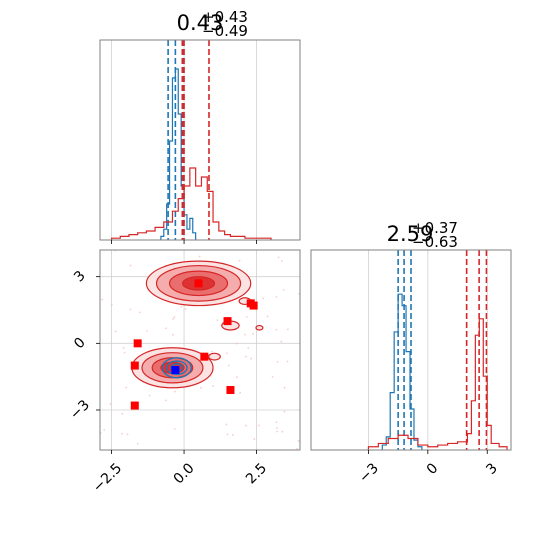 Image resolution: width=550 pixels, height=550 pixels. Describe the element at coordinates (80, 410) in the screenshot. I see `bl-ytick-label-2: −3` at that location.